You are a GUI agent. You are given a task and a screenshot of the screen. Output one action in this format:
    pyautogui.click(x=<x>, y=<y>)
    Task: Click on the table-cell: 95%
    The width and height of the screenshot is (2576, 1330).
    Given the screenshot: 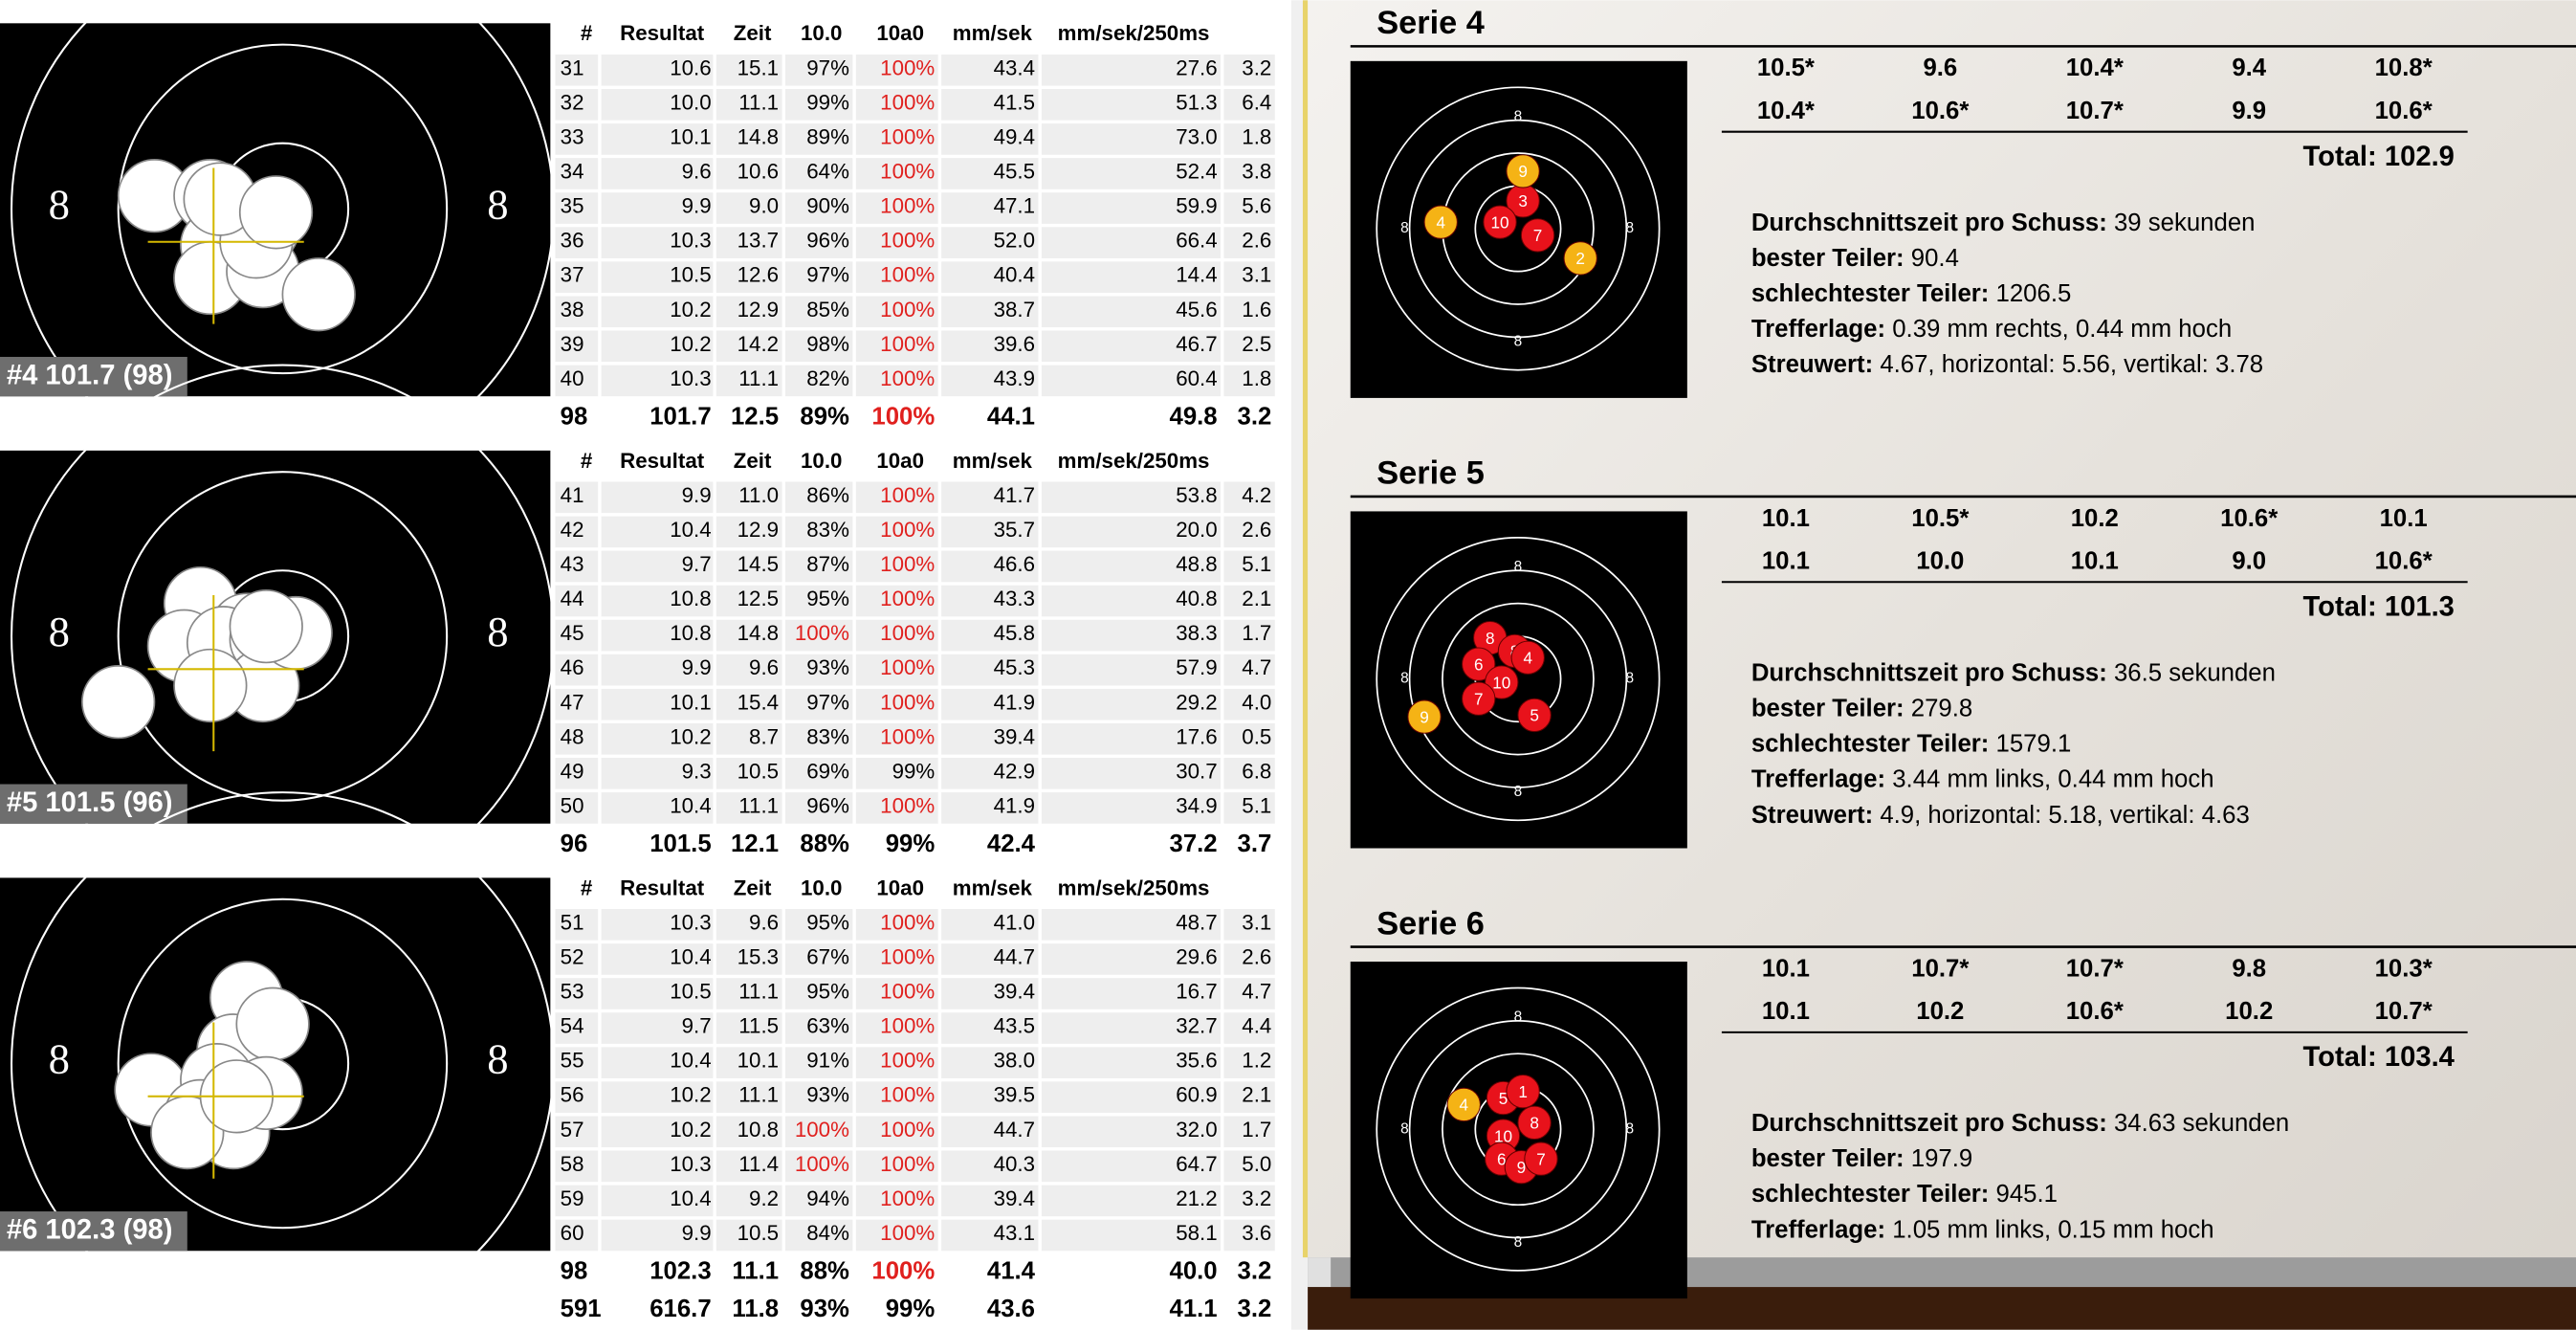 What is the action you would take?
    pyautogui.click(x=827, y=992)
    